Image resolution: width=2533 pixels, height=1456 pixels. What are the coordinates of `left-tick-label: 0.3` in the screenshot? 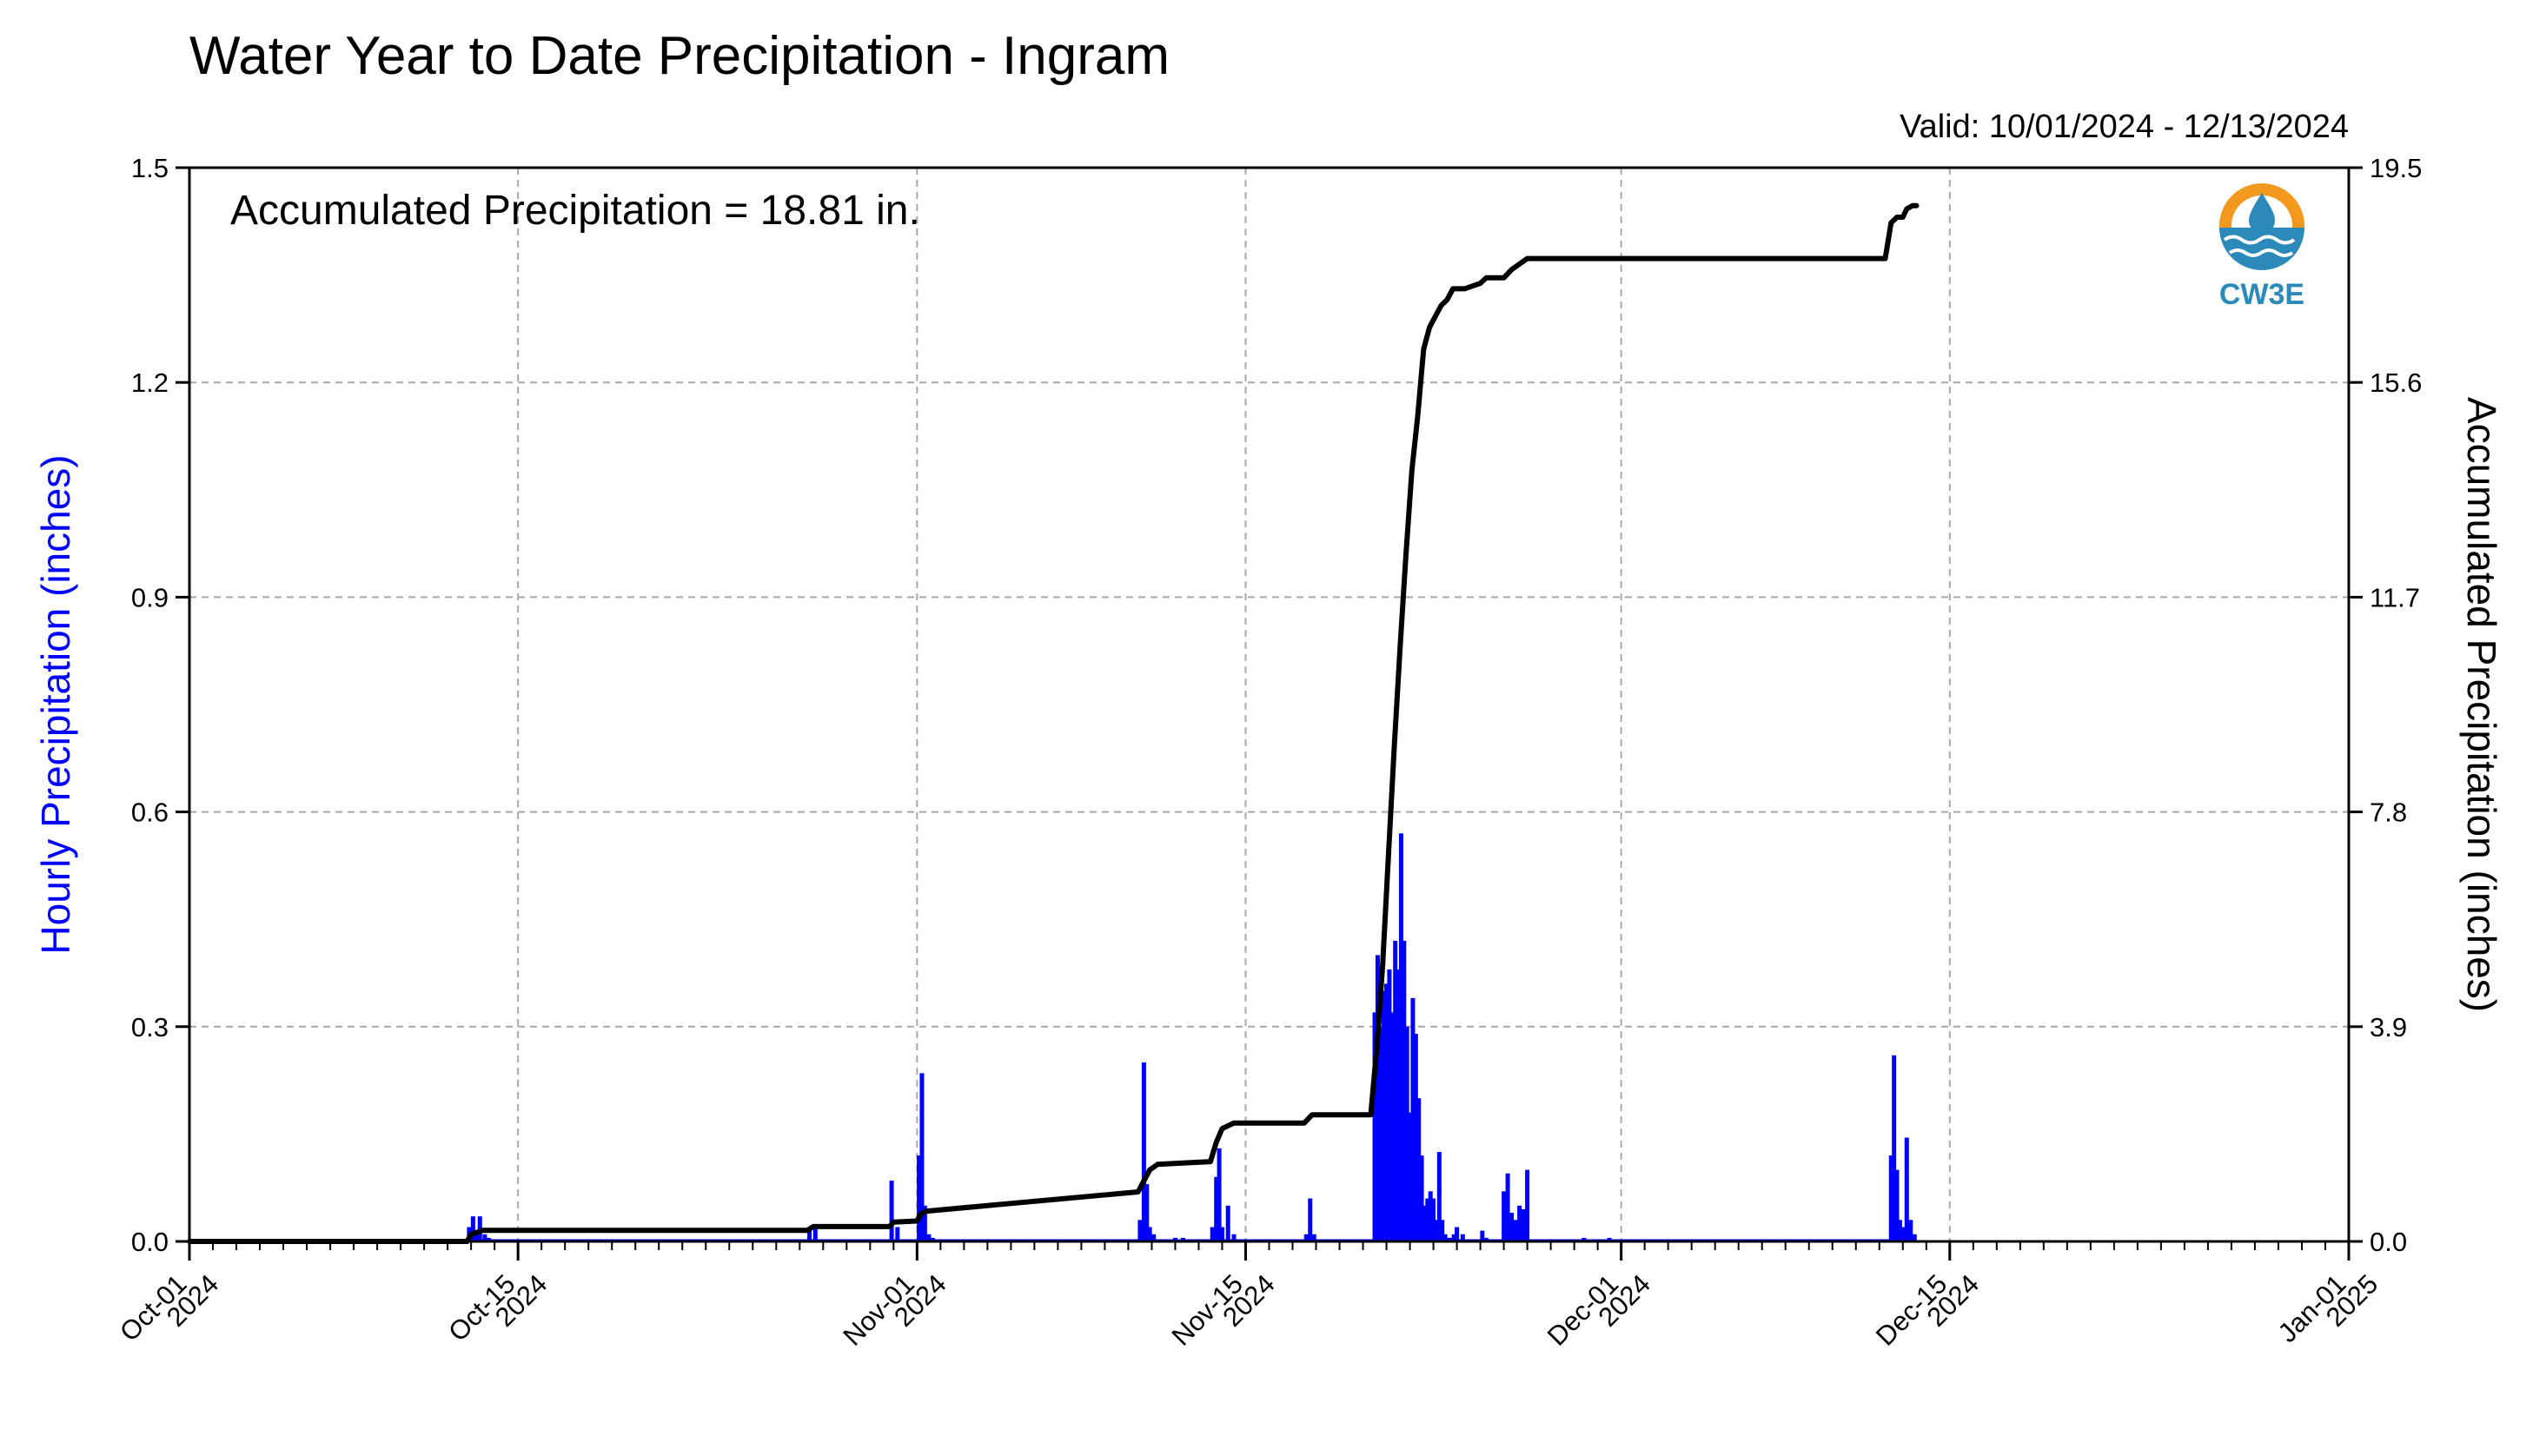 It's located at (150, 1027).